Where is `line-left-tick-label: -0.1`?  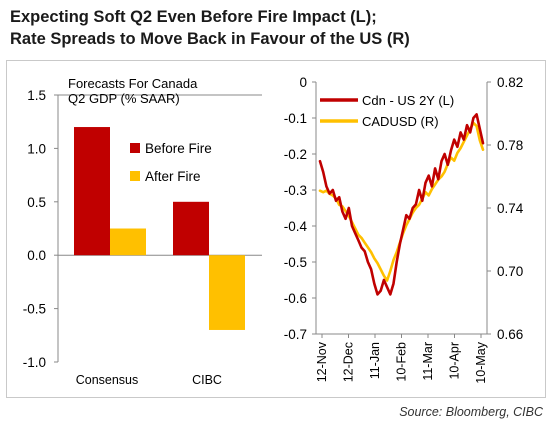
line-left-tick-label: -0.1 is located at coordinates (295, 118).